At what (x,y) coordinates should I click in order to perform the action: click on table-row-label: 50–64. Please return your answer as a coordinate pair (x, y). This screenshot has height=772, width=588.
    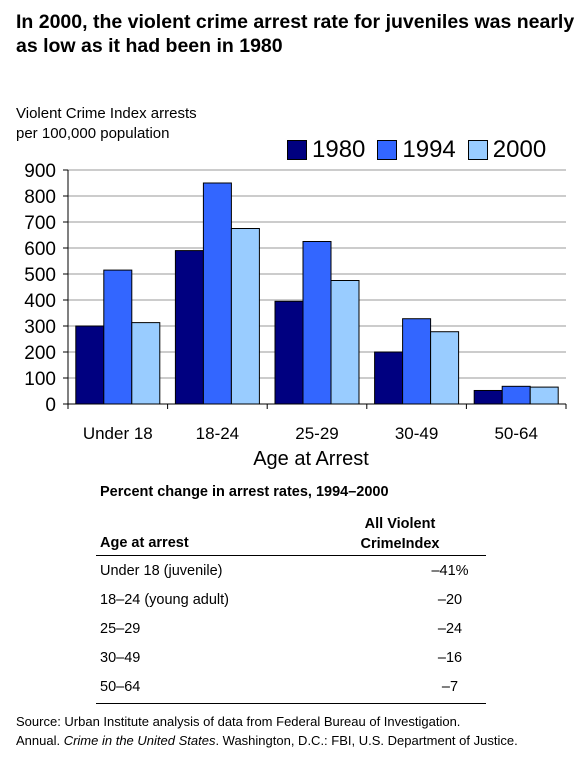
    Looking at the image, I should click on (120, 687).